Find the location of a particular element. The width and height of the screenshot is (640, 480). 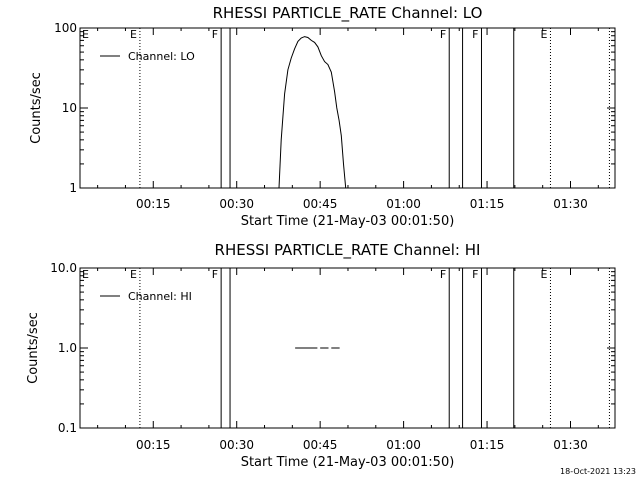

panel-2-y-tick-label: 10.0 is located at coordinates (63, 268).